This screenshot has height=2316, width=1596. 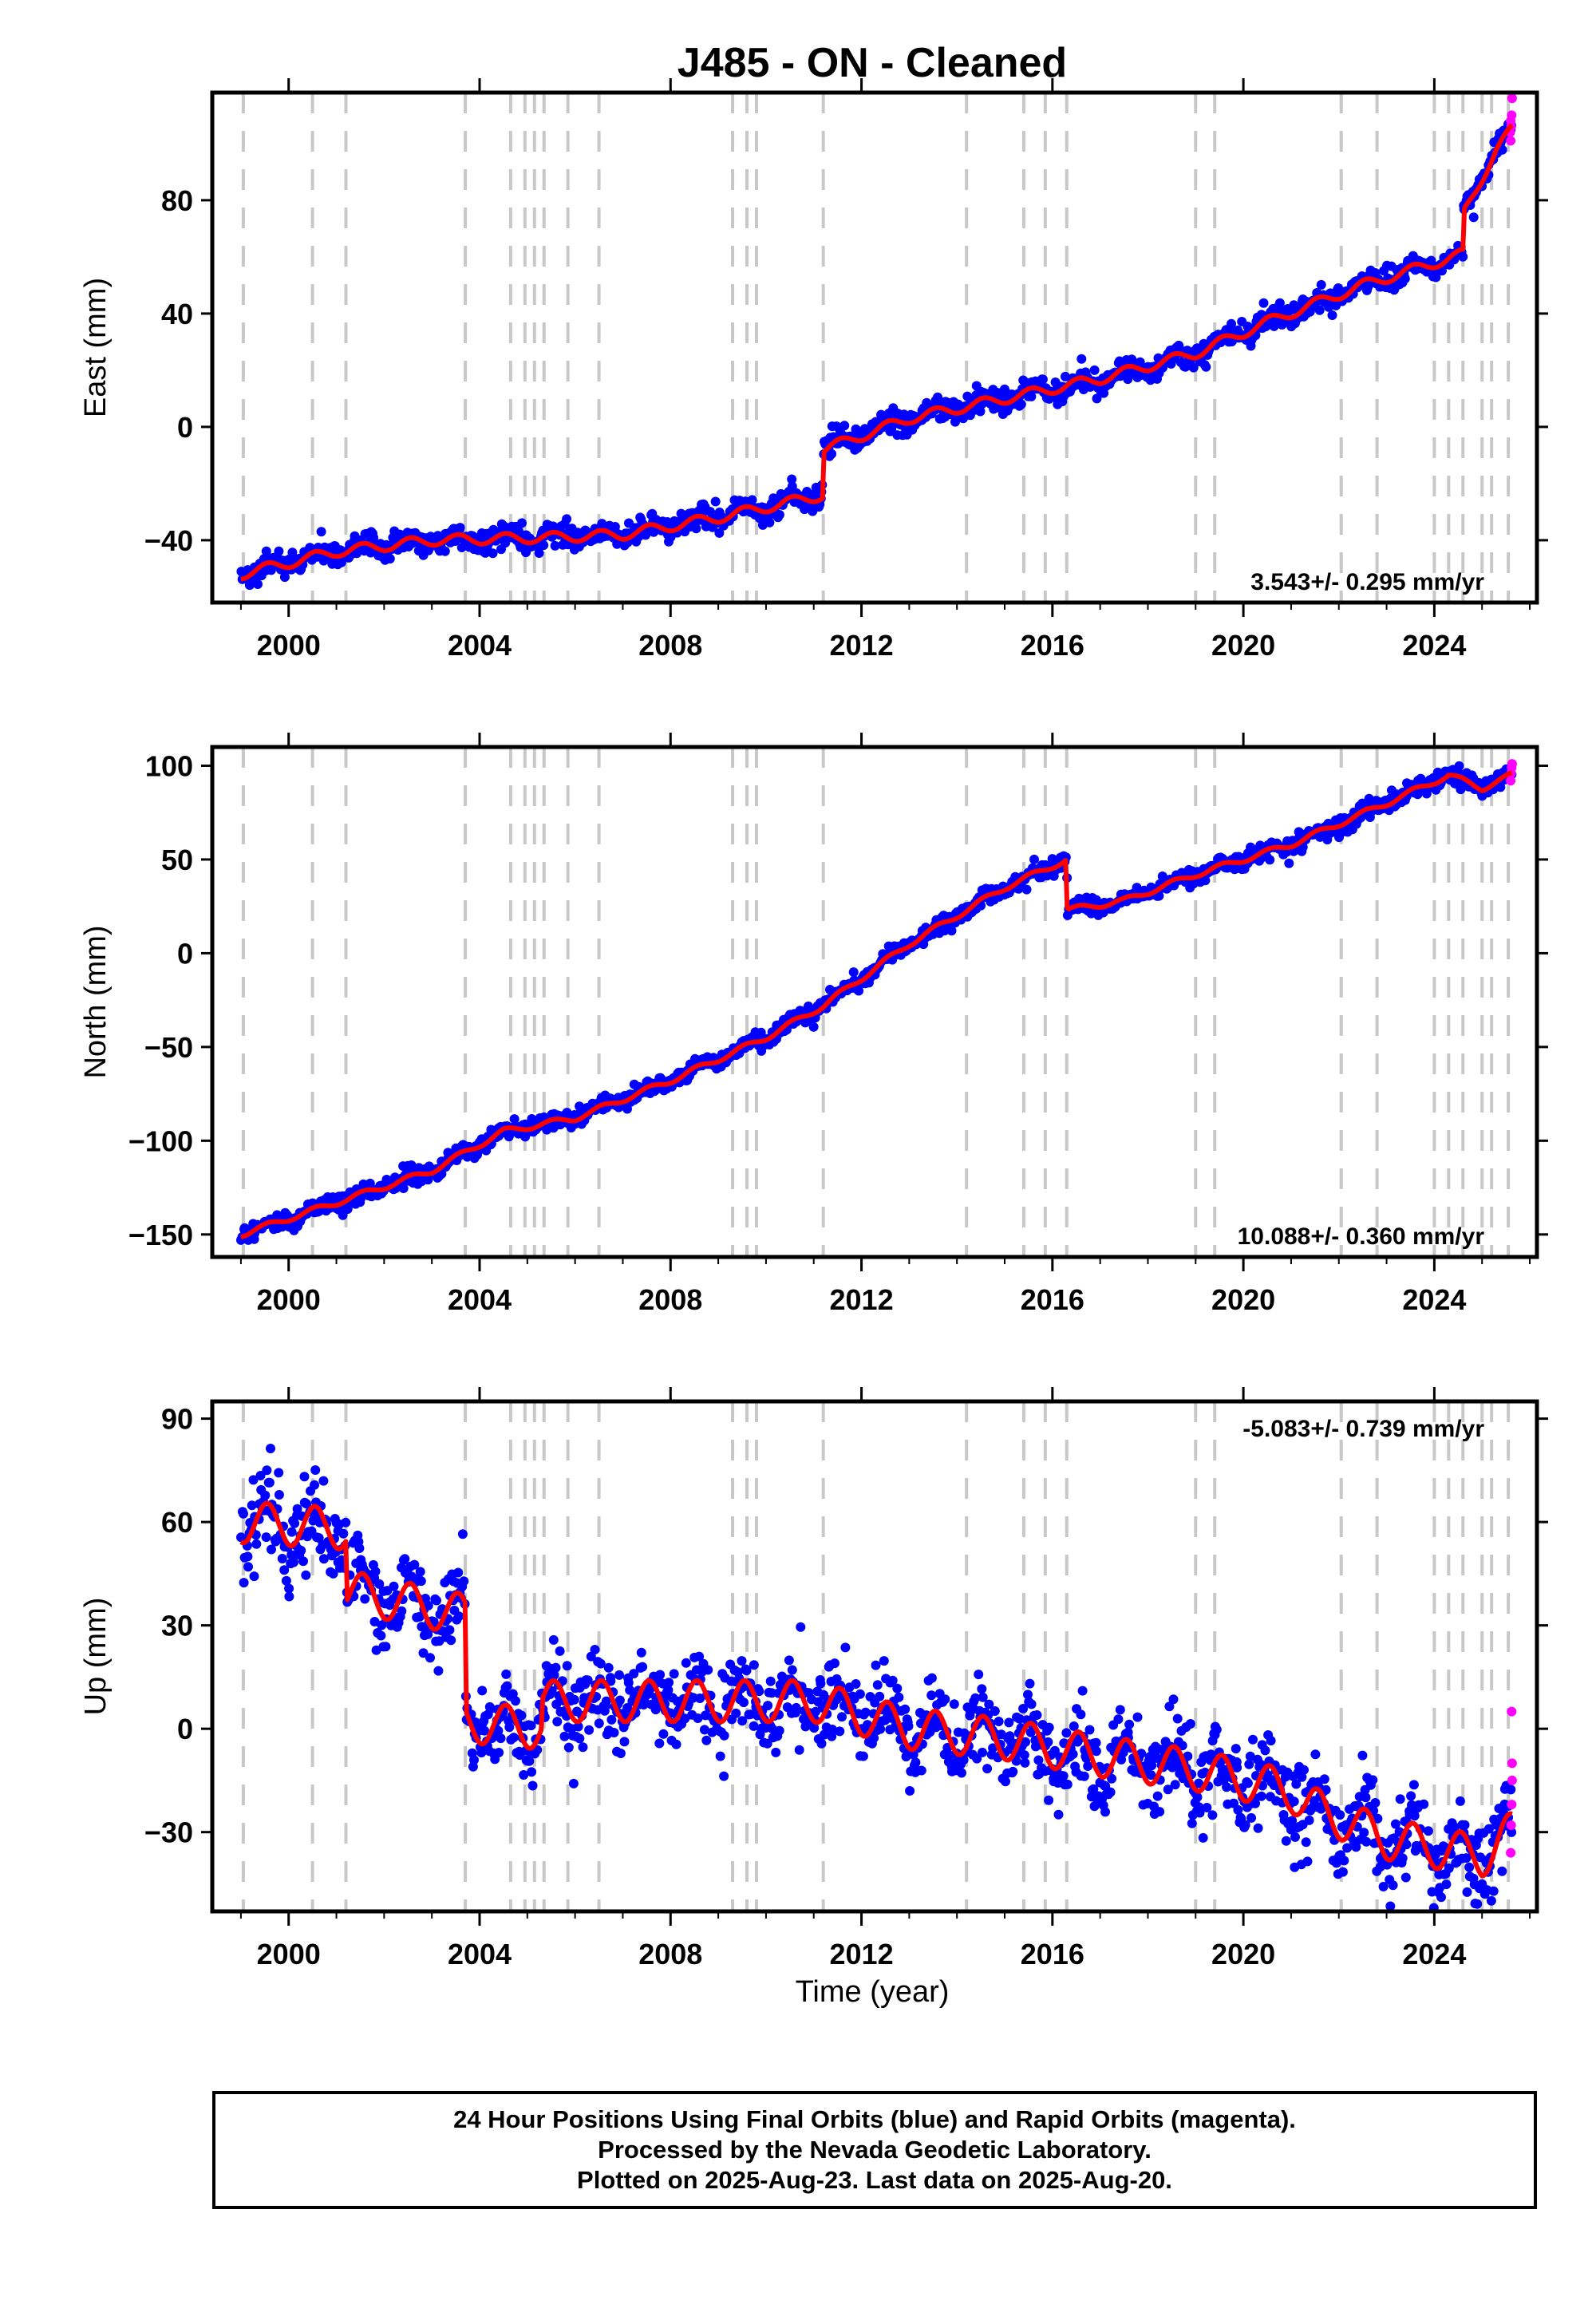 I want to click on y-tick-label: 100, so click(x=169, y=765).